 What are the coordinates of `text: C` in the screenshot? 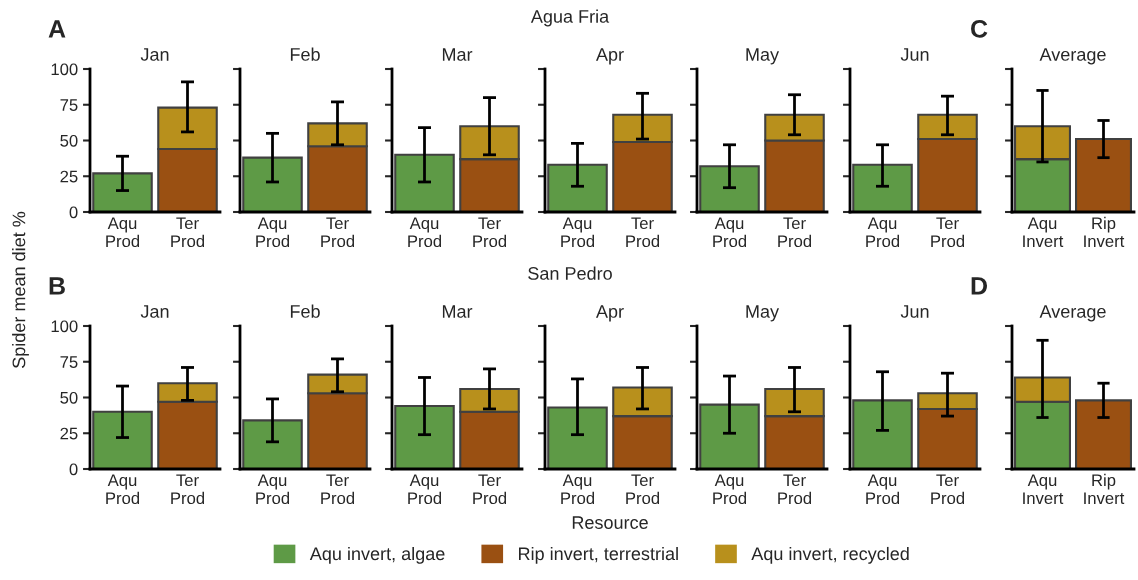 It's located at (979, 29).